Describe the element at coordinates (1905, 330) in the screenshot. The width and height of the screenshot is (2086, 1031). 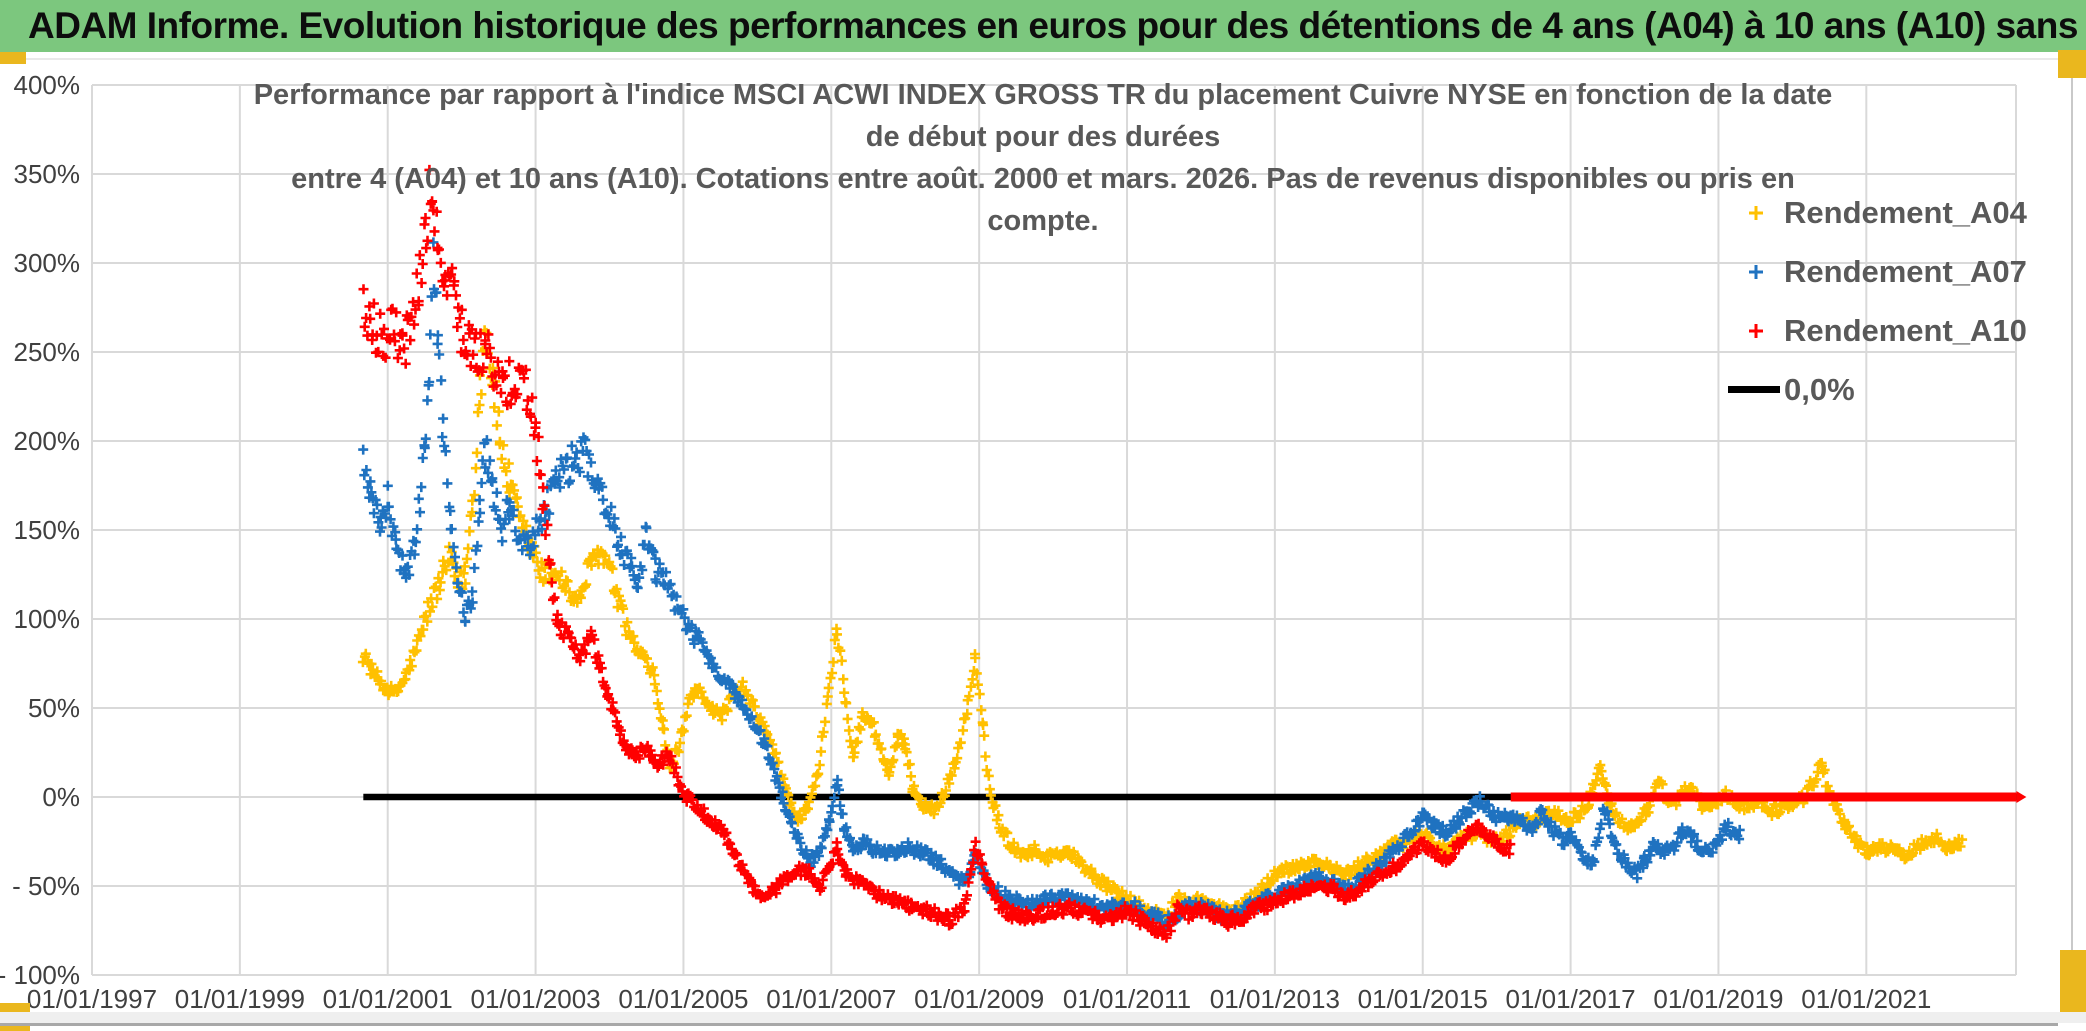
I see `legend-label: Rendement_A10` at that location.